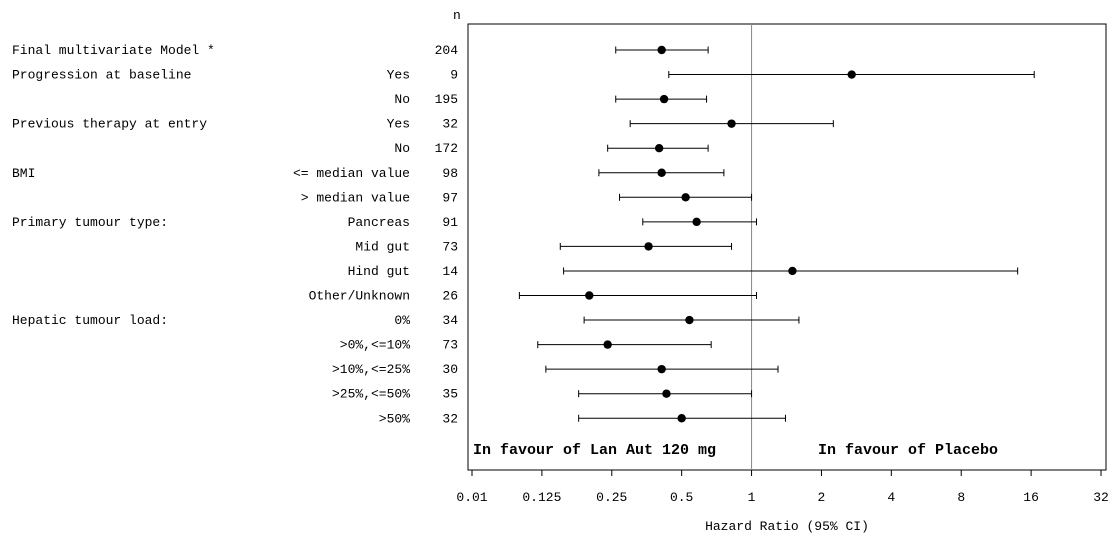  What do you see at coordinates (752, 497) in the screenshot?
I see `x-tick-label: 1` at bounding box center [752, 497].